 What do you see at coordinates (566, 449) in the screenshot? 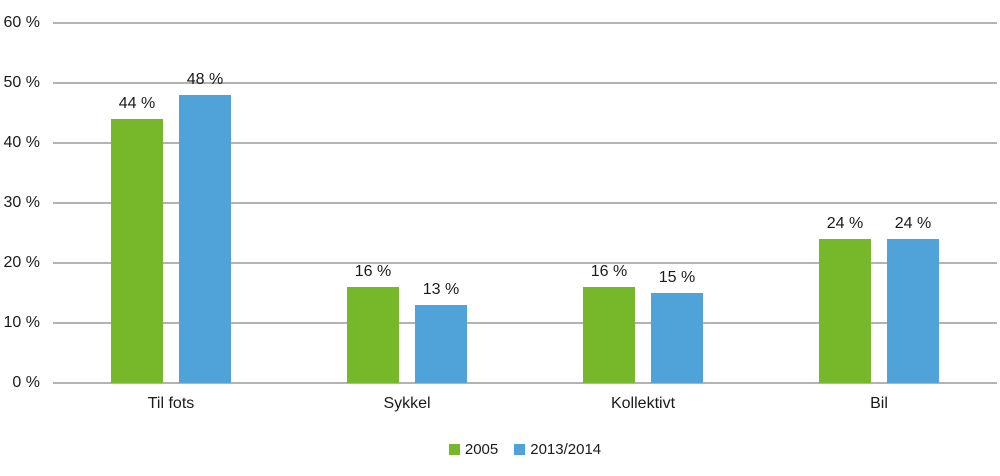
I see `legend-label: 2013/2014` at bounding box center [566, 449].